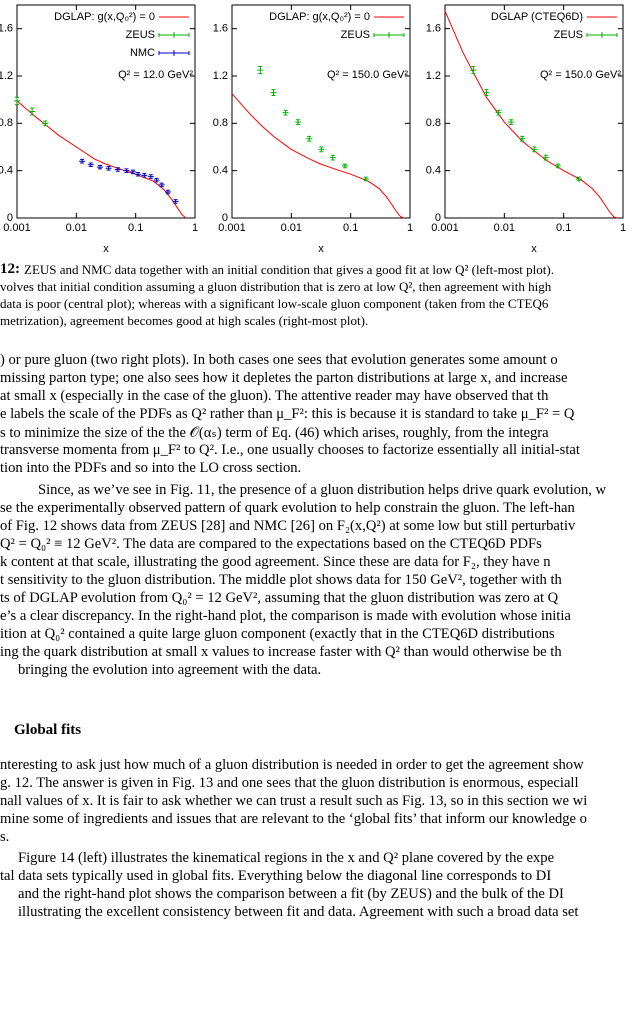 This screenshot has width=638, height=1036. What do you see at coordinates (48, 730) in the screenshot?
I see `section-heading: Global fits` at bounding box center [48, 730].